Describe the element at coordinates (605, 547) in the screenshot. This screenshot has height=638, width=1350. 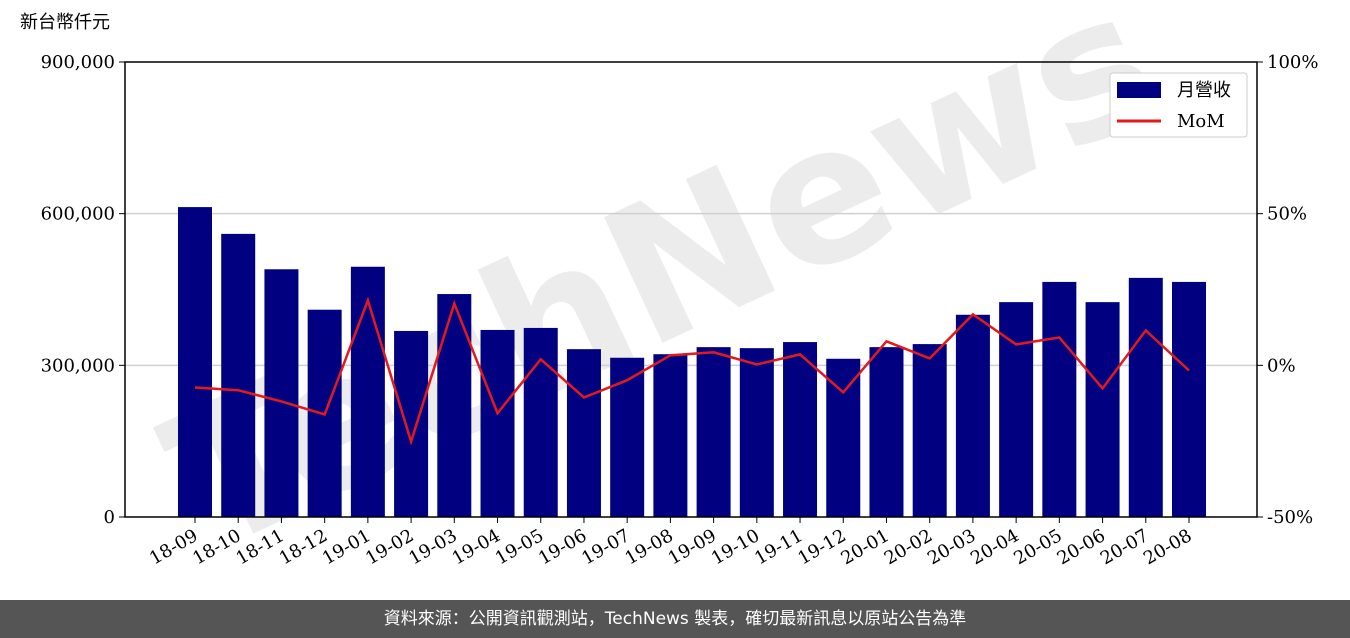
I see `x-tick-label: 19-07` at that location.